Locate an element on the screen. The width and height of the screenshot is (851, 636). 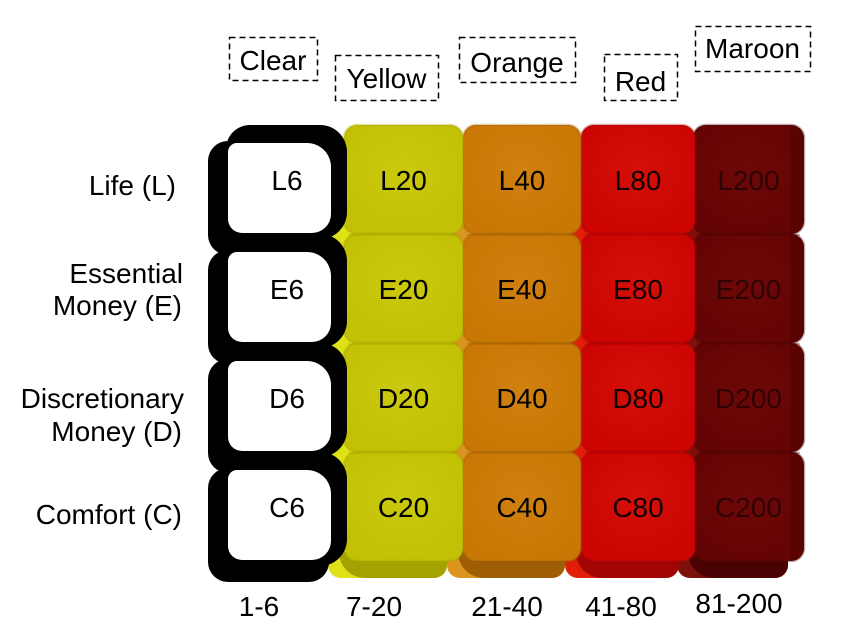
svg-text: D40 is located at coordinates (521, 398).